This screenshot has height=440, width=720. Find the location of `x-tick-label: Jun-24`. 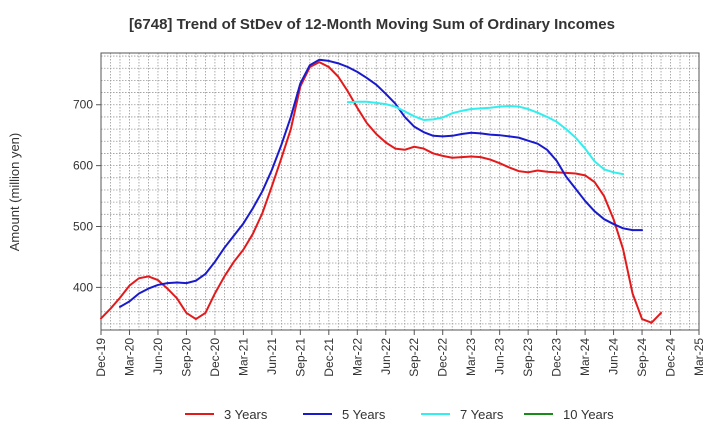

x-tick-label: Jun-24 is located at coordinates (614, 356).